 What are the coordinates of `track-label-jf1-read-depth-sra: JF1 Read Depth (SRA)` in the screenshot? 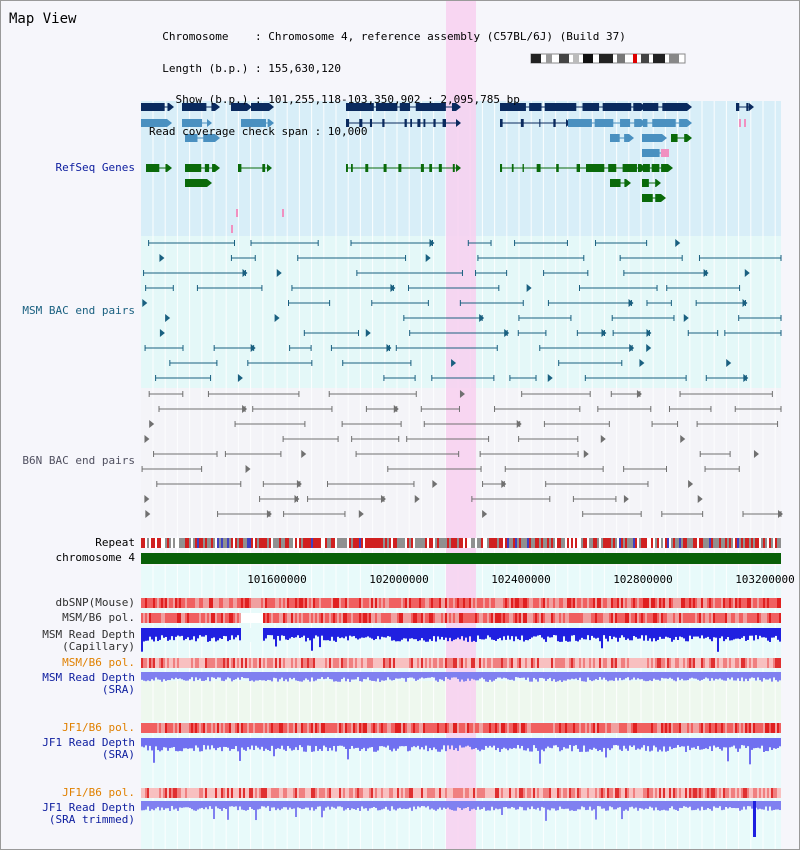 It's located at (88, 749).